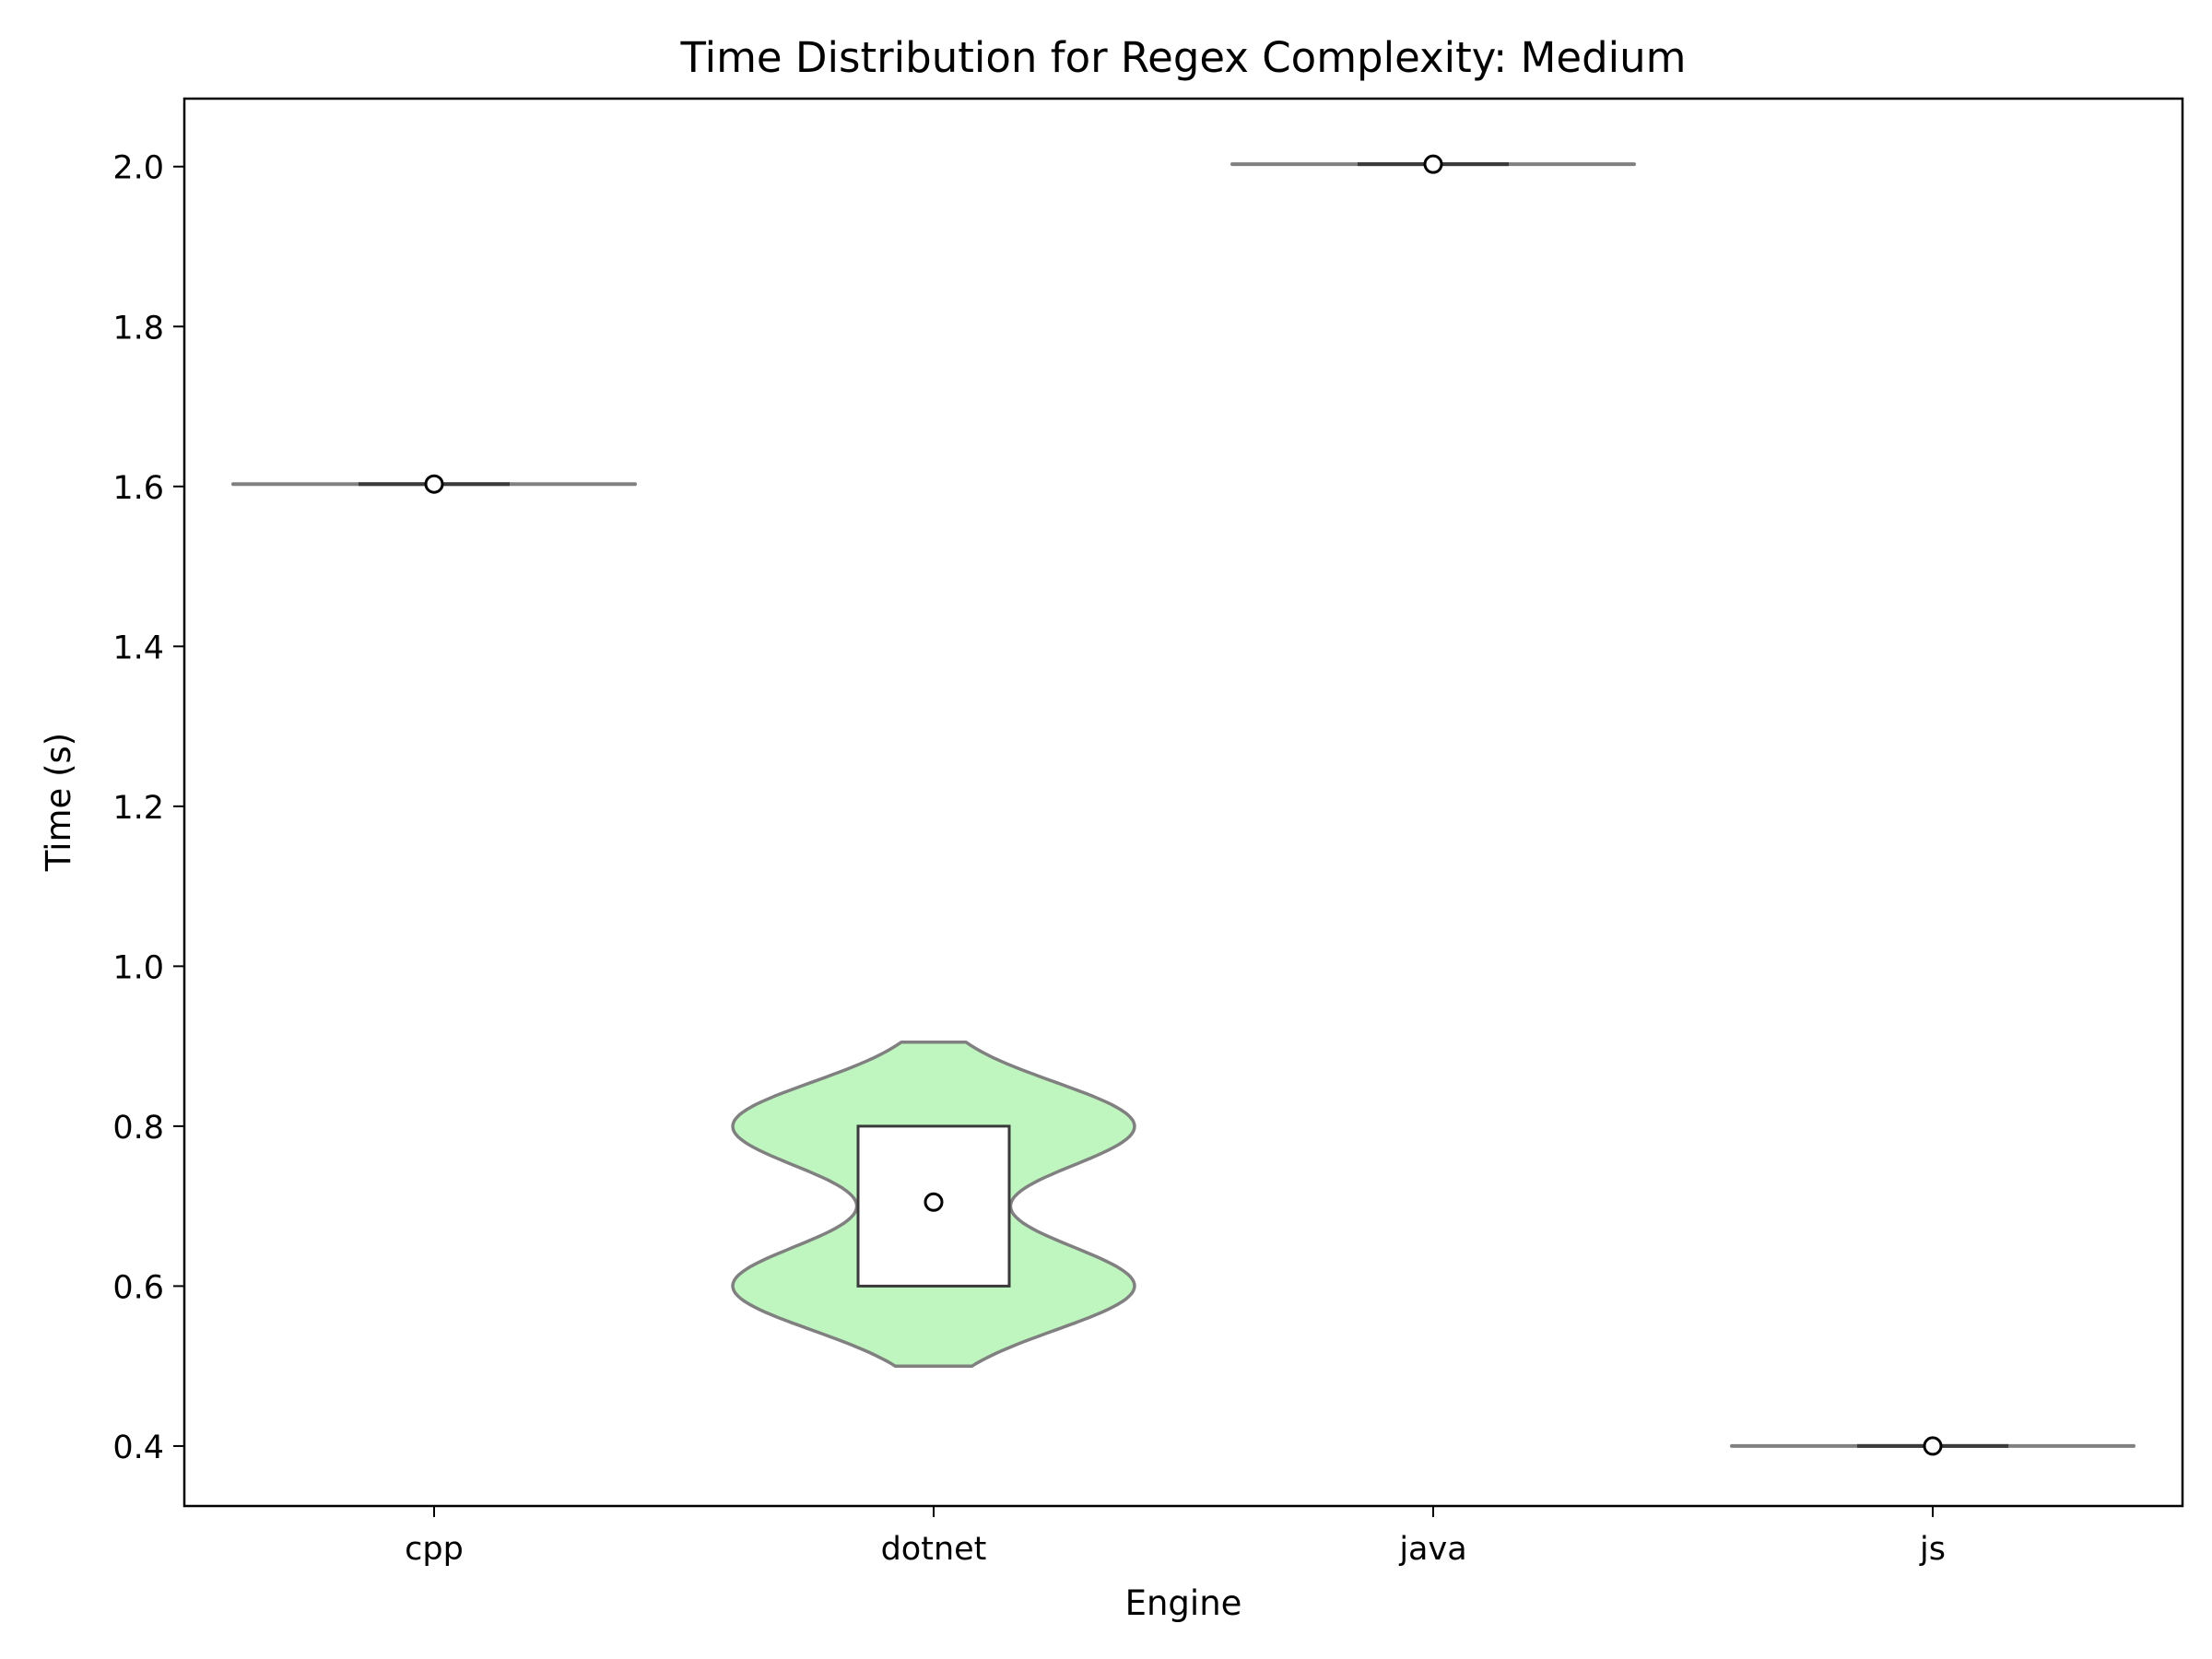  I want to click on x-axis-label: Engine, so click(1183, 1603).